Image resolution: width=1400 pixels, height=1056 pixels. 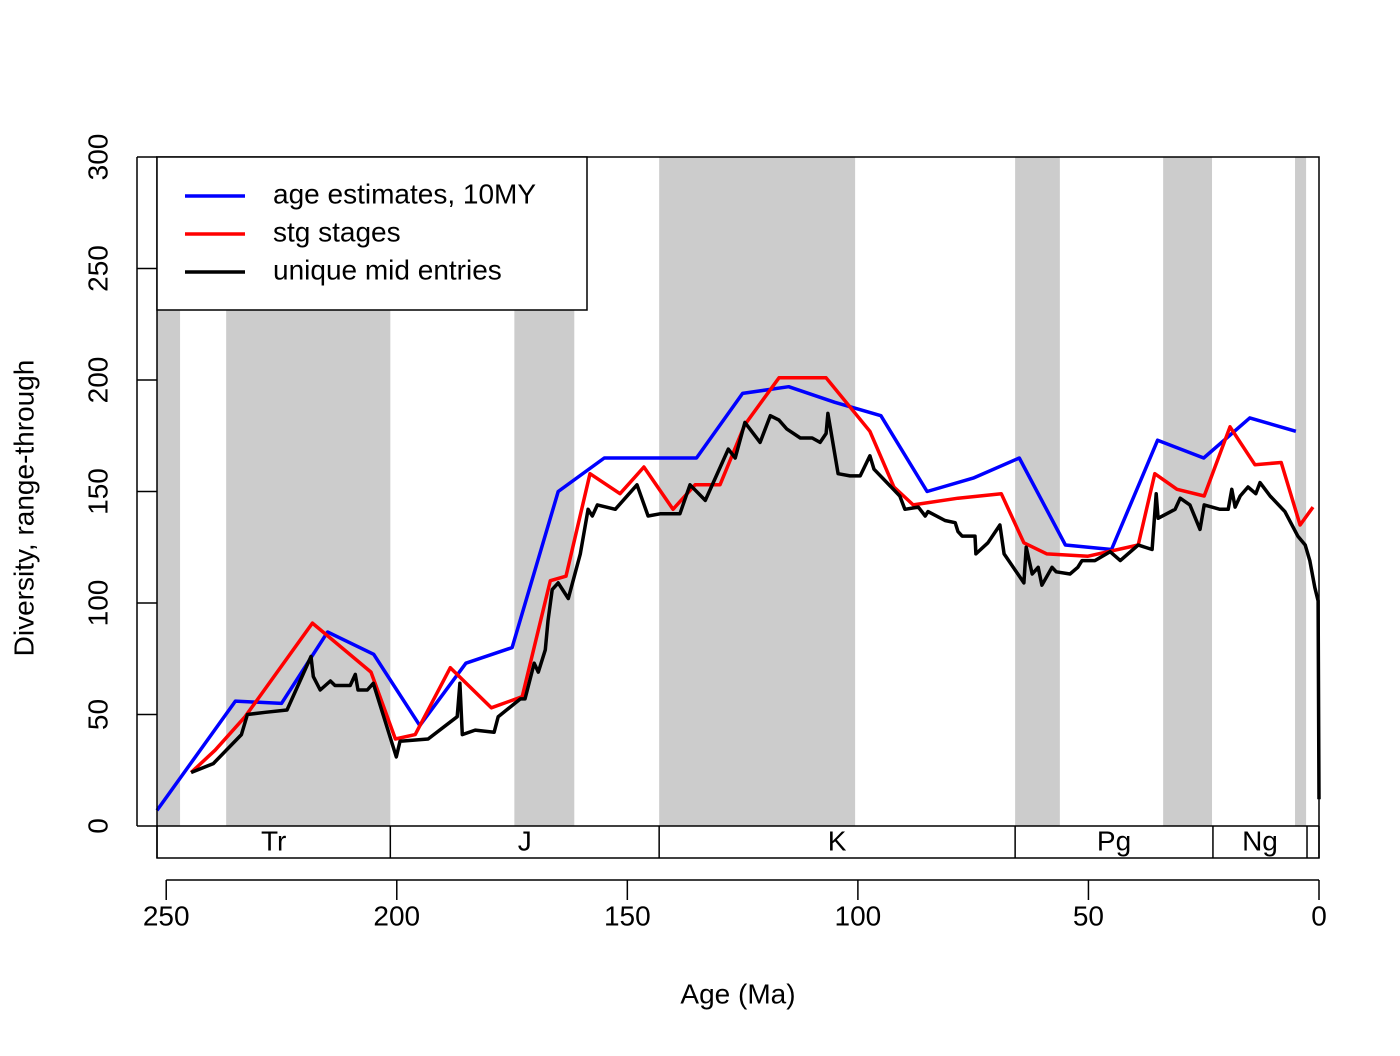 I want to click on y-tick-label: 200, so click(x=97, y=380).